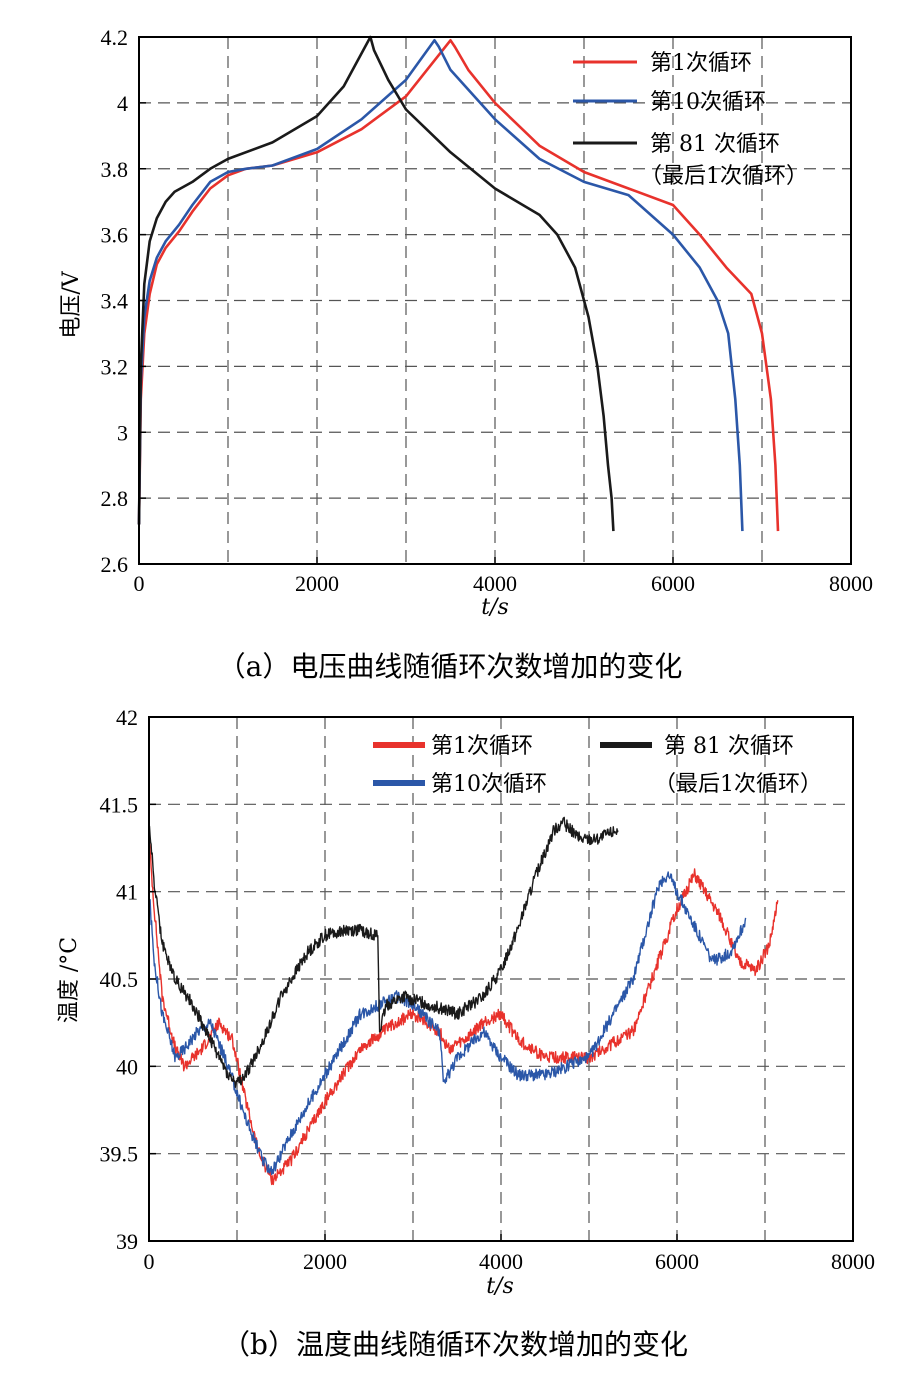  I want to click on voltage-y-tick-label: 3, so click(122, 432).